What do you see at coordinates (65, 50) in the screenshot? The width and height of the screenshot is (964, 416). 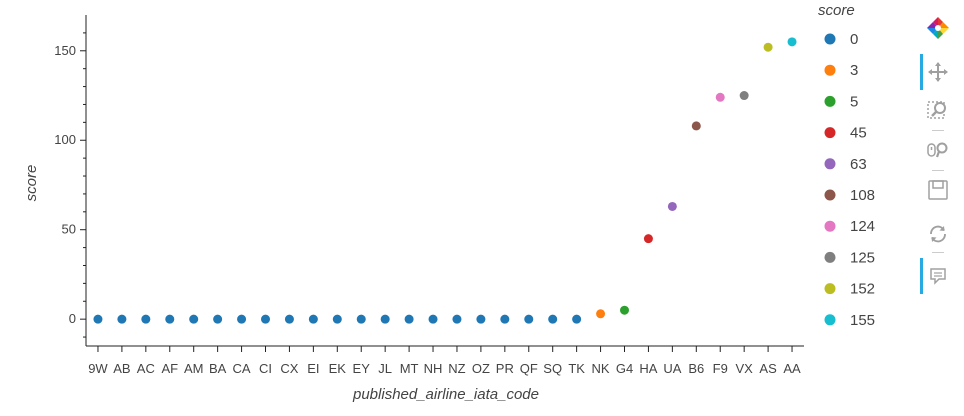 I see `y-tick-label: 150` at bounding box center [65, 50].